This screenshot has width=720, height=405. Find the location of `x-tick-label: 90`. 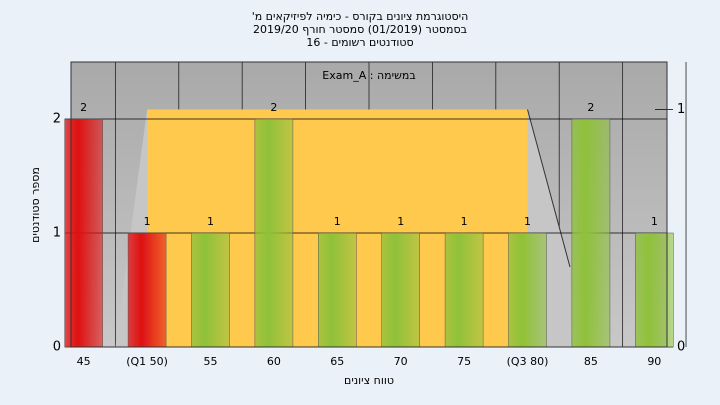

x-tick-label: 90 is located at coordinates (654, 361).